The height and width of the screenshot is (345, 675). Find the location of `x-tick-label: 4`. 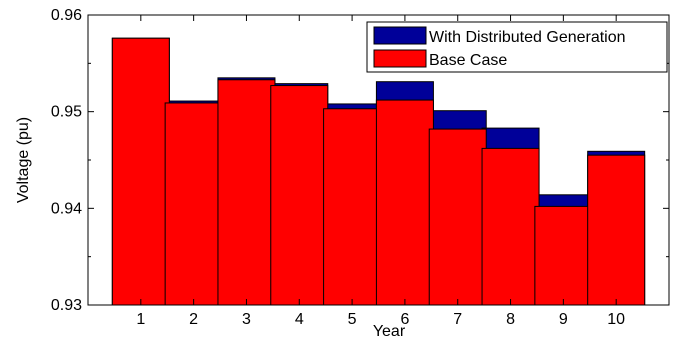

x-tick-label: 4 is located at coordinates (299, 319).